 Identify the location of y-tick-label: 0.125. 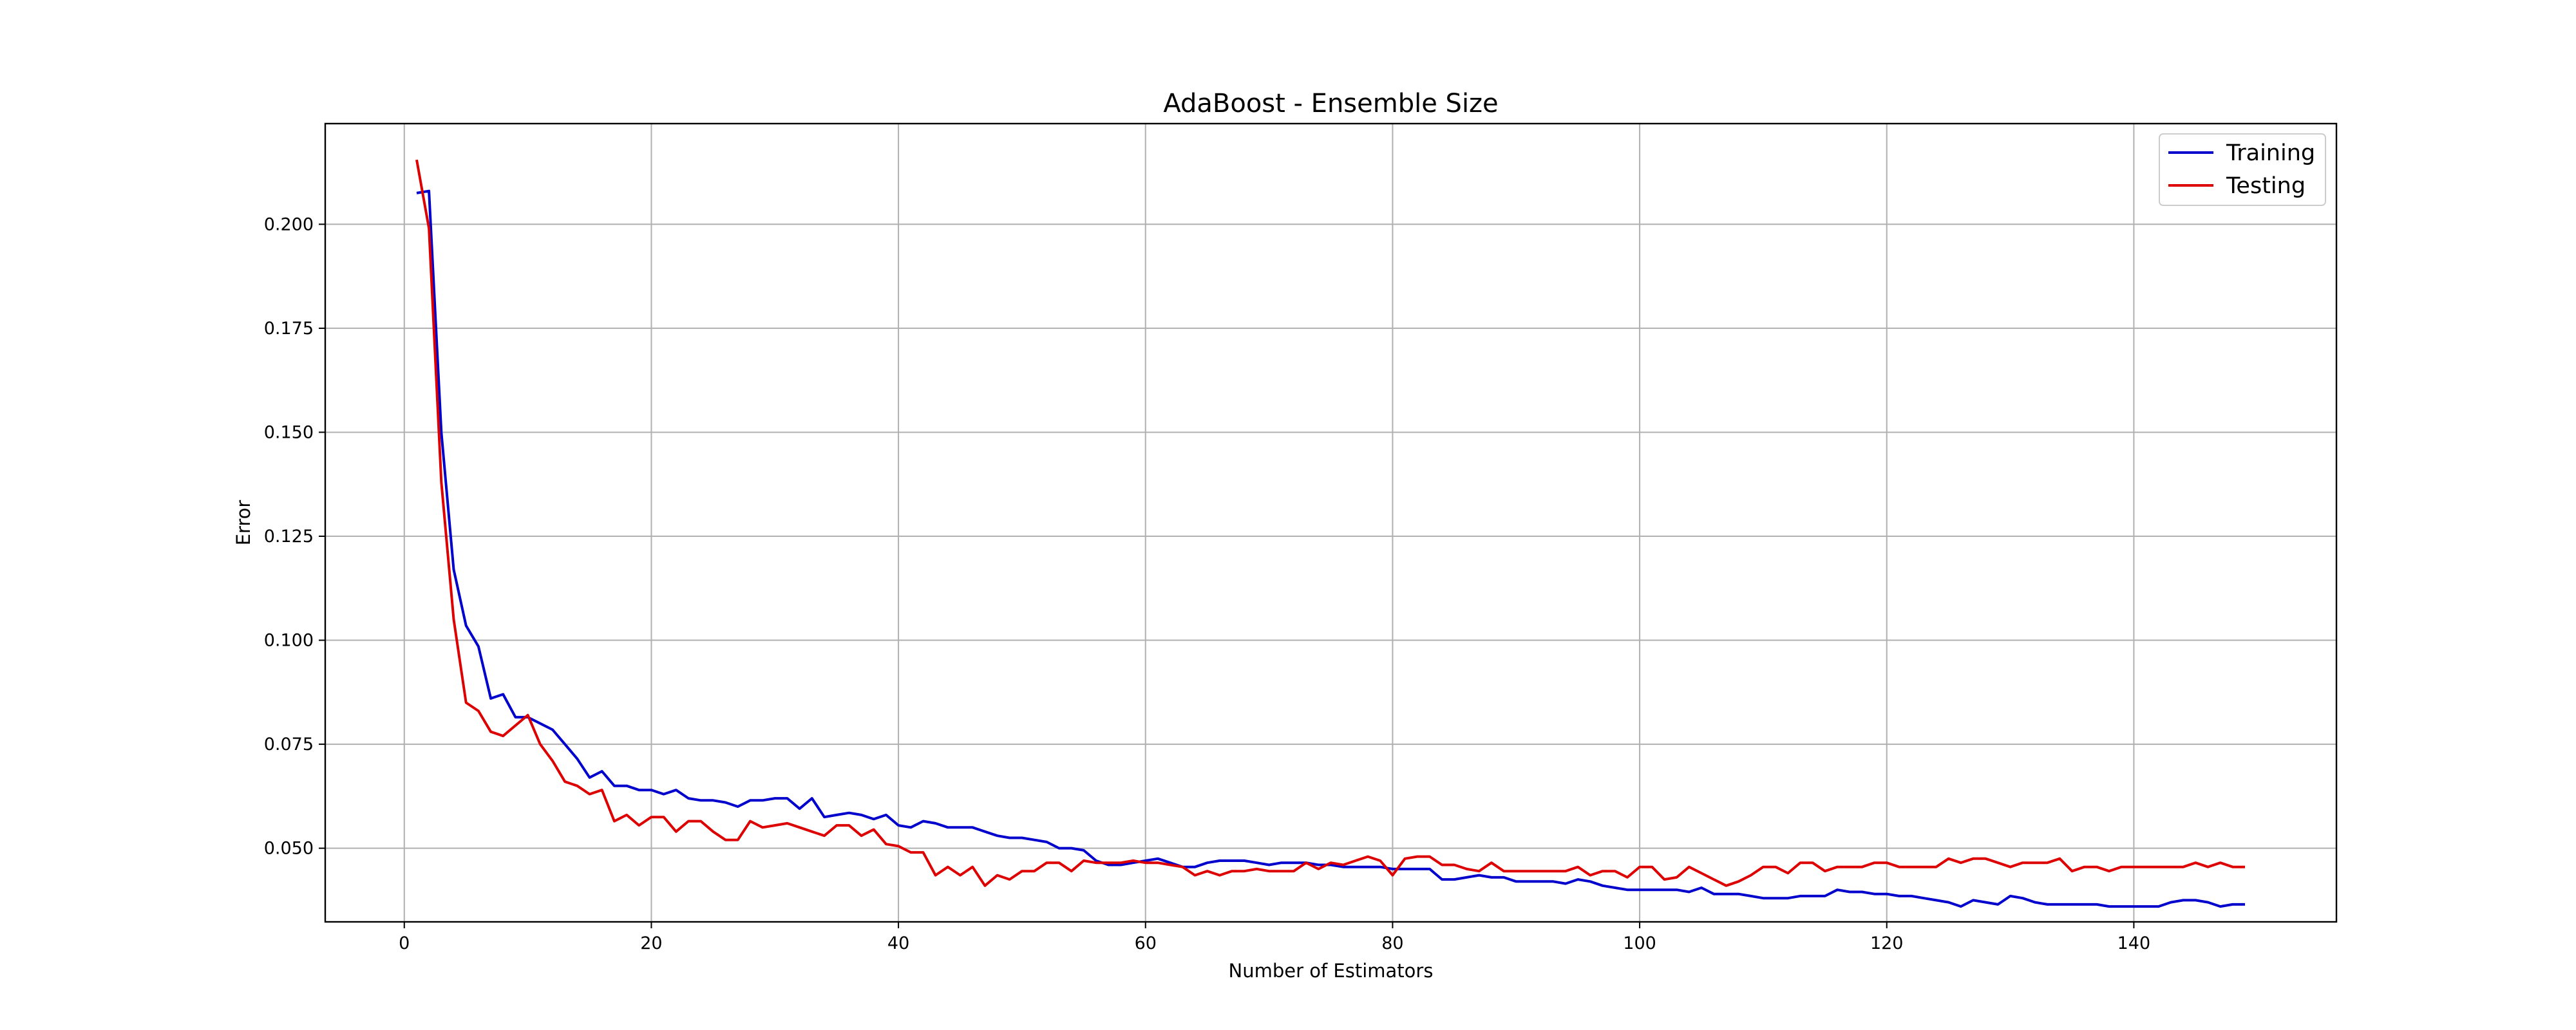
(289, 537).